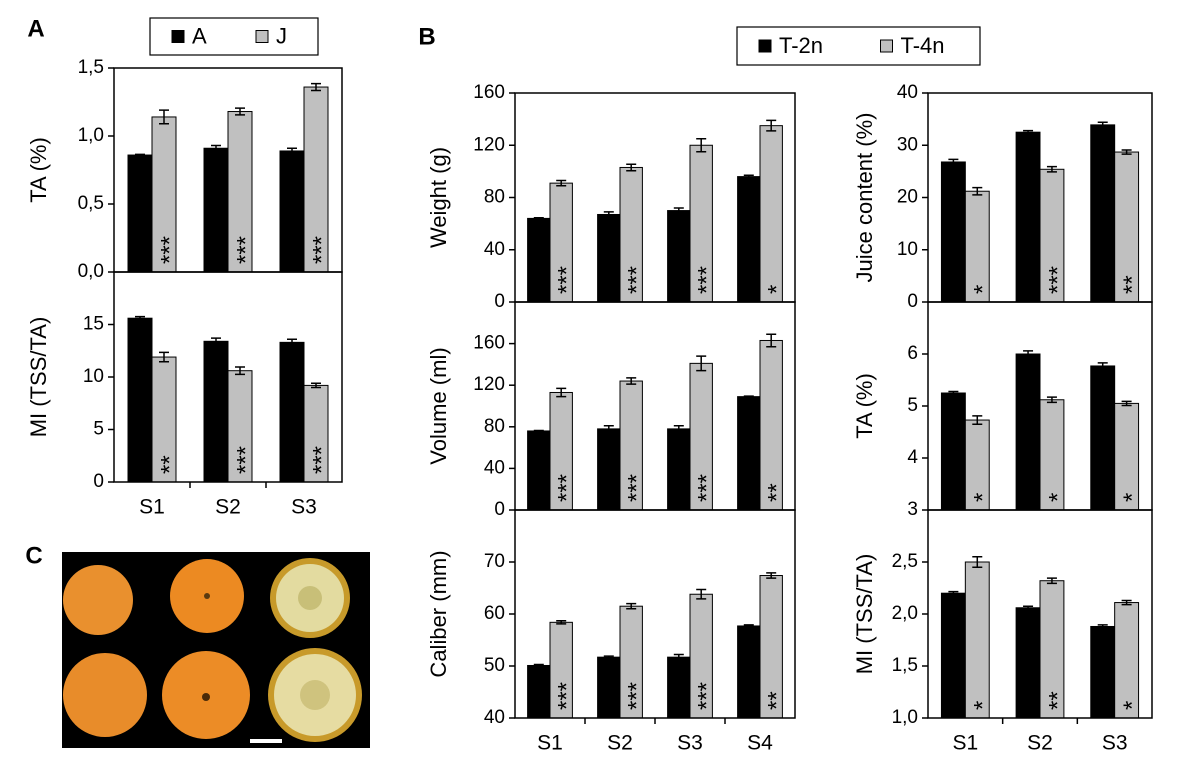 This screenshot has width=1200, height=776. What do you see at coordinates (494, 197) in the screenshot?
I see `y-tick-label: 80` at bounding box center [494, 197].